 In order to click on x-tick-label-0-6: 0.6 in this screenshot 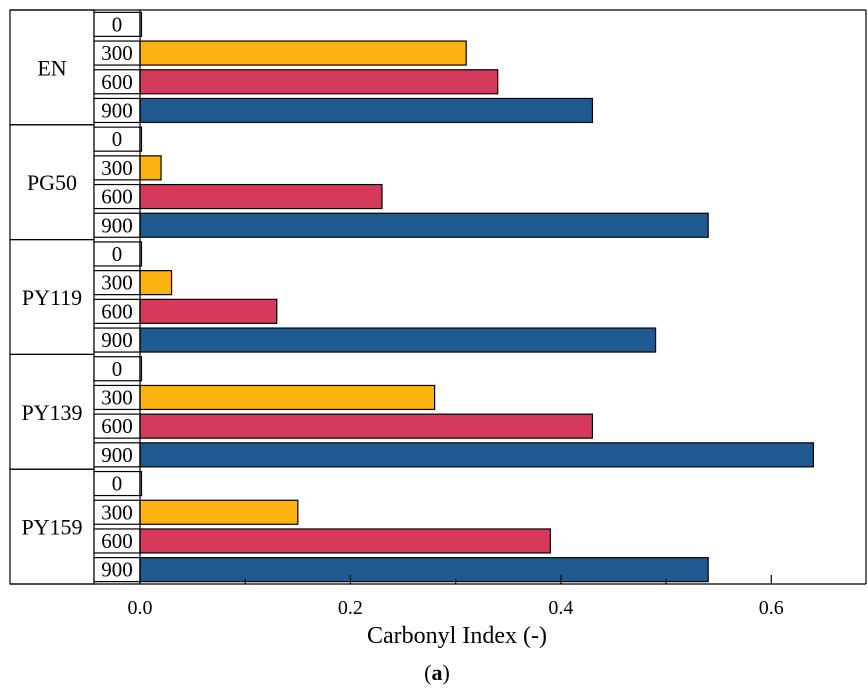, I will do `click(771, 608)`.